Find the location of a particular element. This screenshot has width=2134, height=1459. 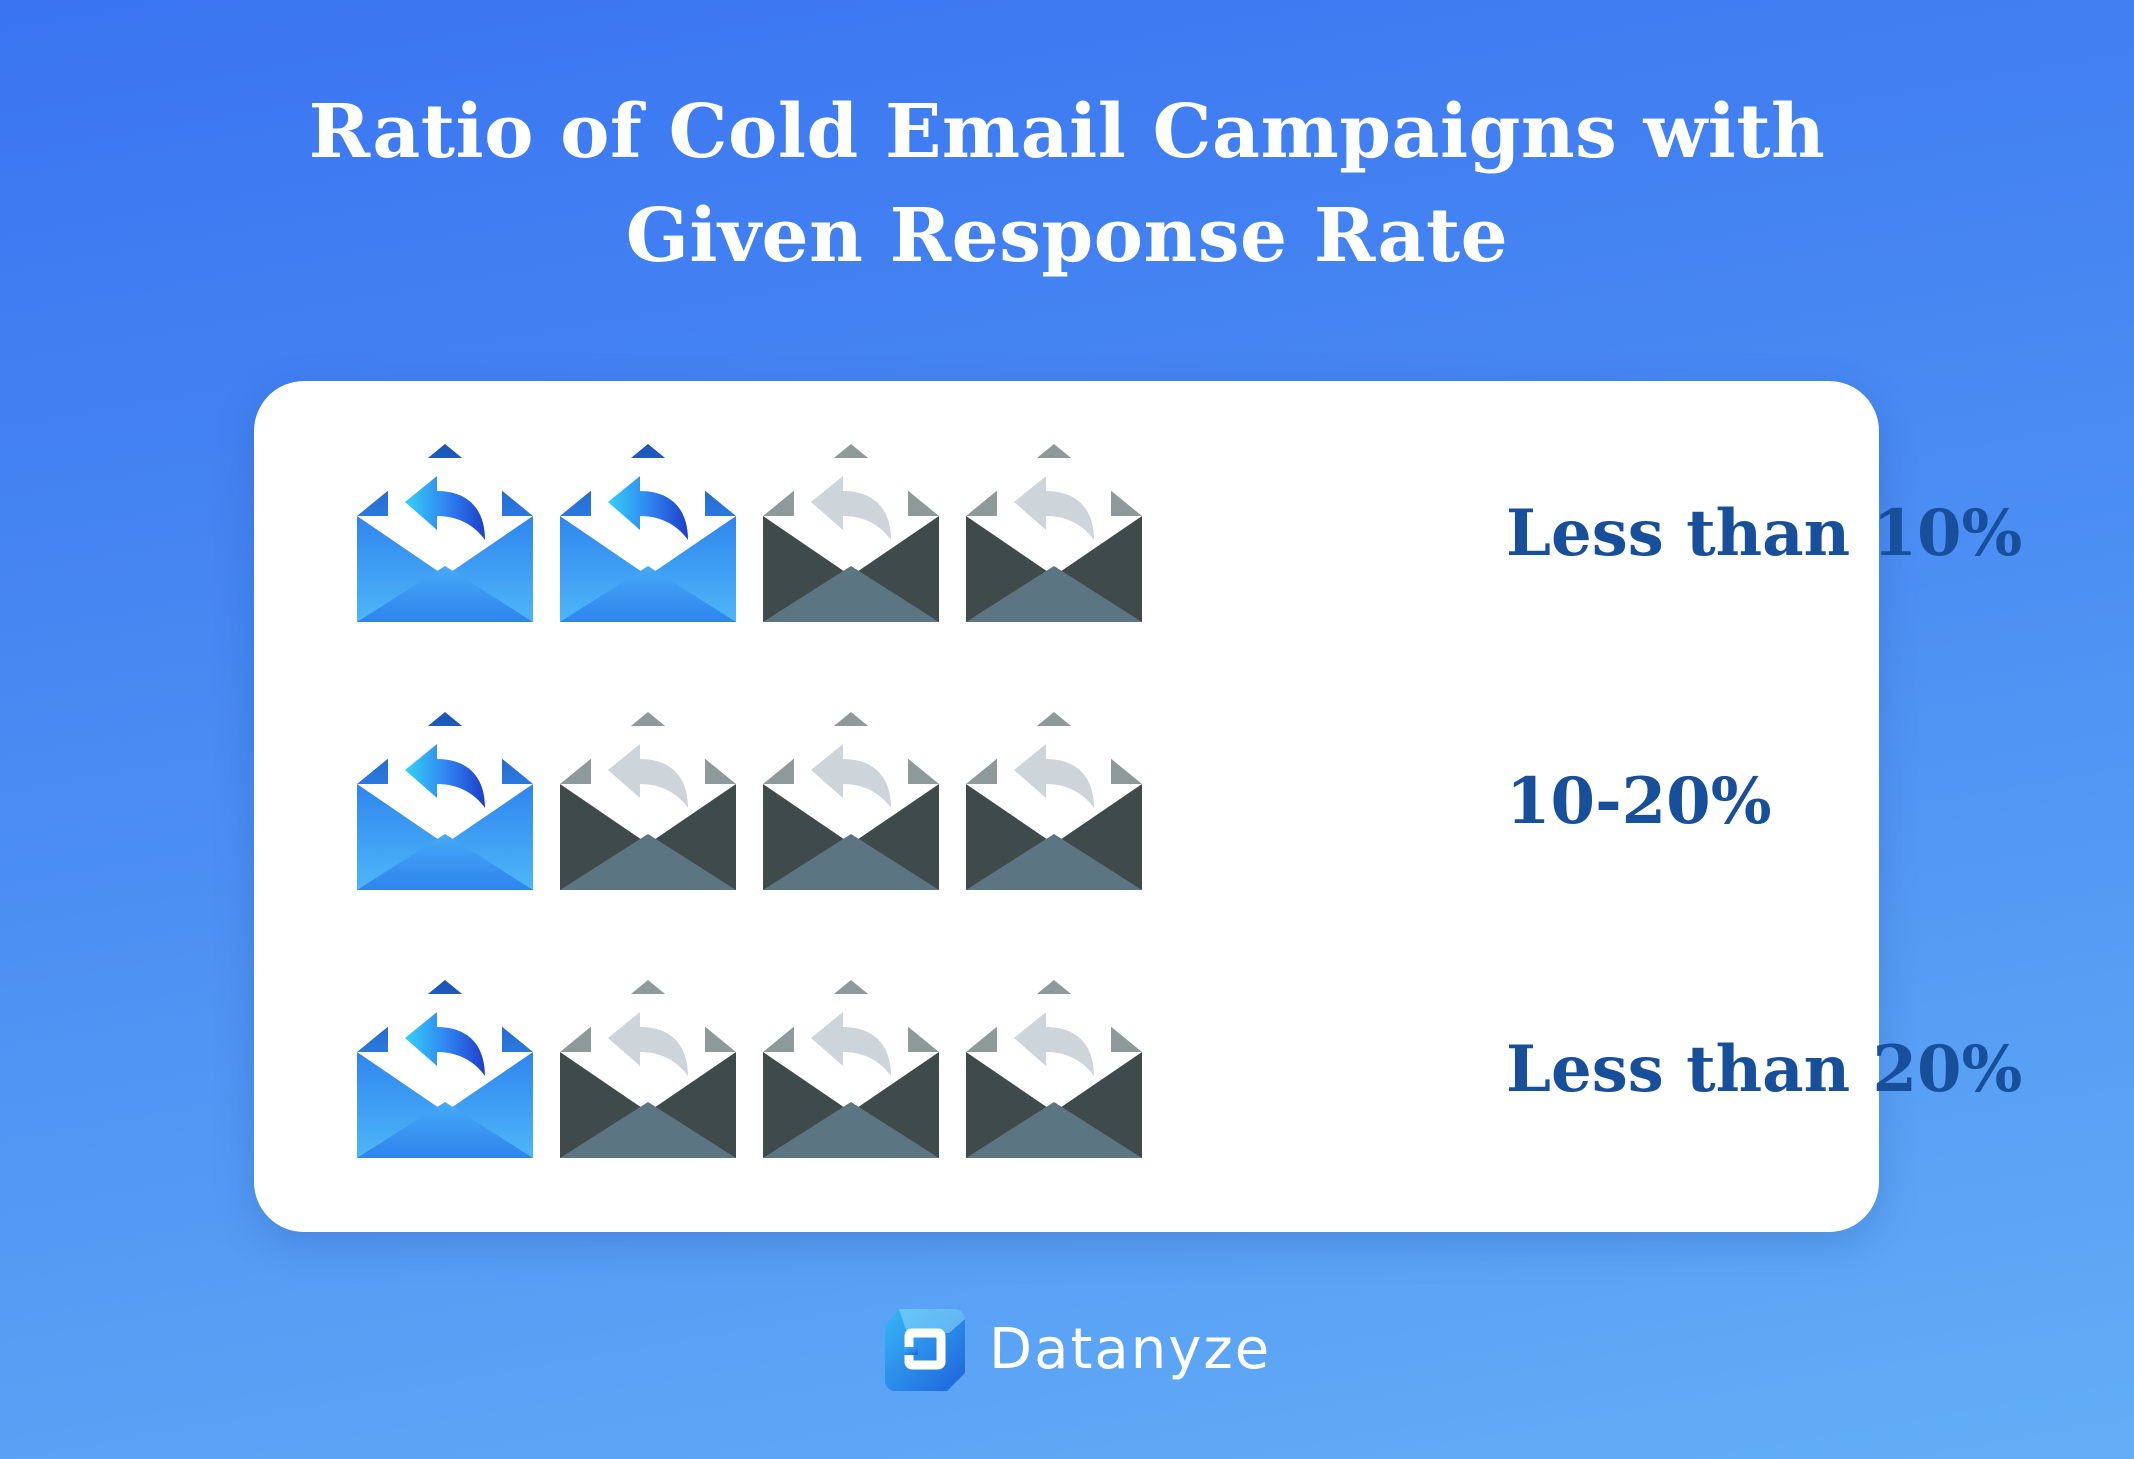

row-label-2: 10-20% is located at coordinates (1639, 801).